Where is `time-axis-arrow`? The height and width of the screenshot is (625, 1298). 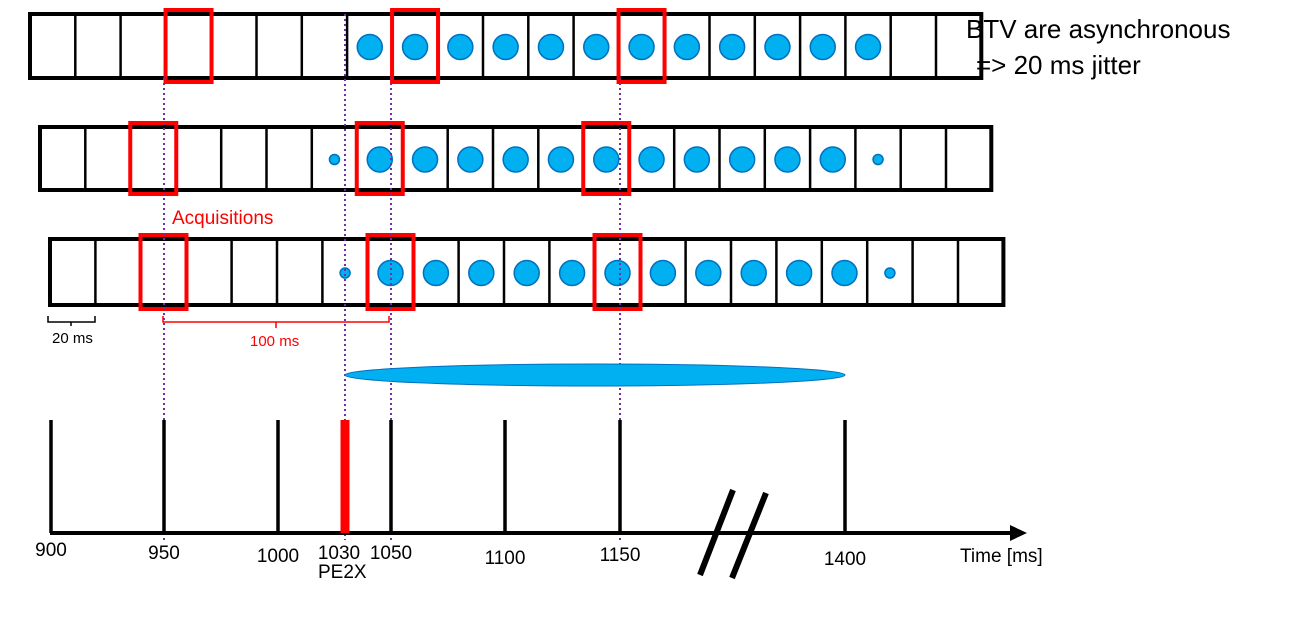 time-axis-arrow is located at coordinates (1018, 533).